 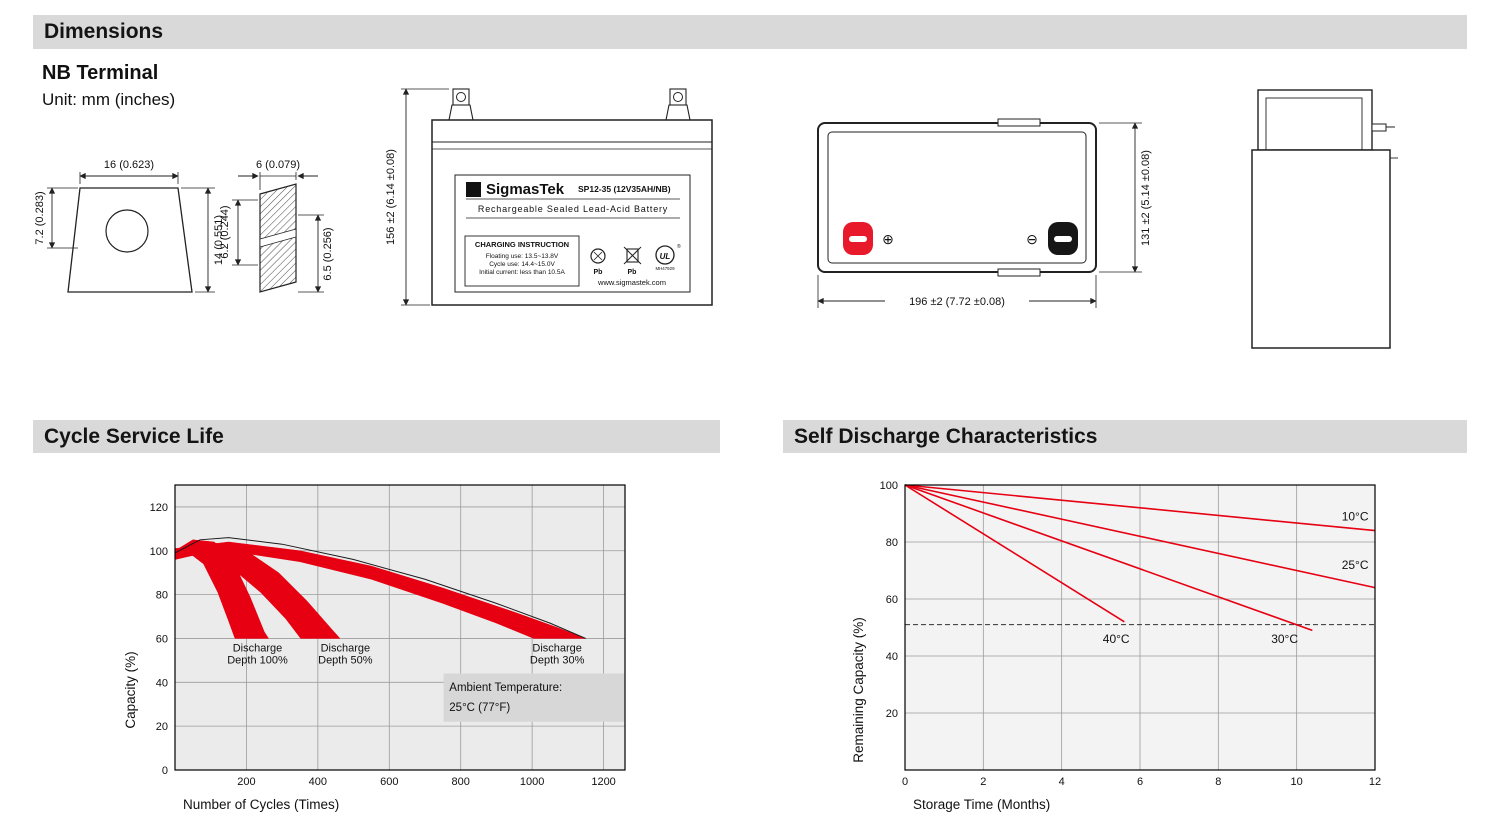 What do you see at coordinates (532, 782) in the screenshot?
I see `x-tick-label: 1000` at bounding box center [532, 782].